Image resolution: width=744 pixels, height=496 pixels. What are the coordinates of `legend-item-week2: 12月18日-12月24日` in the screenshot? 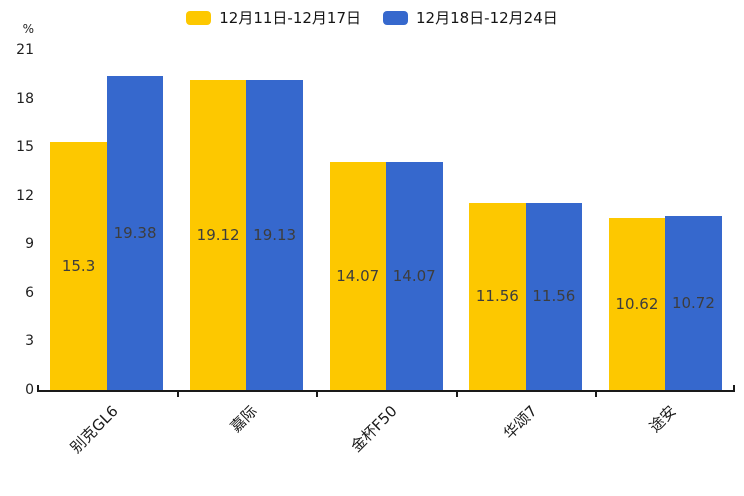 It's located at (470, 17).